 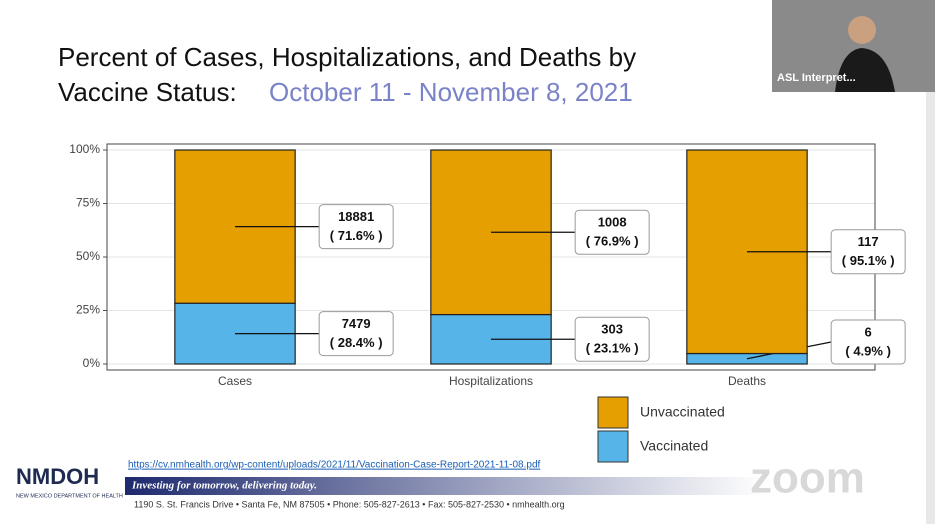 What do you see at coordinates (868, 331) in the screenshot?
I see `count-label: 6` at bounding box center [868, 331].